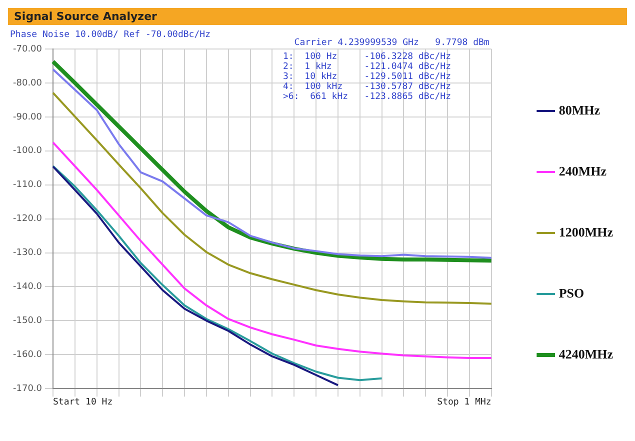 The width and height of the screenshot is (635, 441). I want to click on annotation: 3: 10 kHz -129.5011 dBc/Hz, so click(367, 77).